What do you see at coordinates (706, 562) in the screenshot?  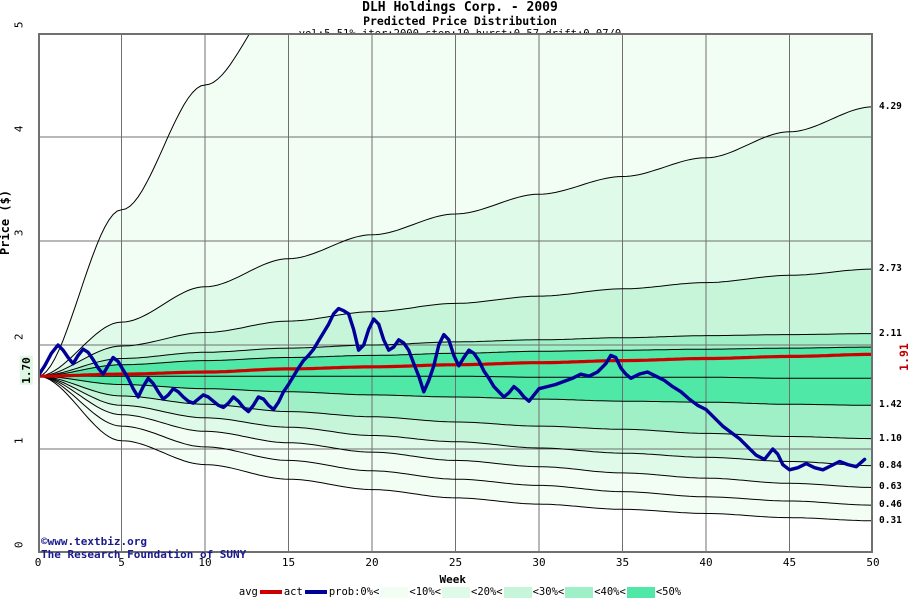 I see `x-tick-label: 40` at bounding box center [706, 562].